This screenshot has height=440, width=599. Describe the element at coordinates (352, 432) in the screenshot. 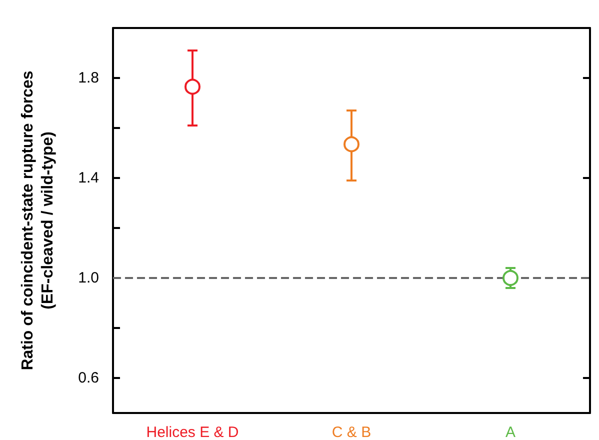

I see `x-tick-label: C & B` at that location.